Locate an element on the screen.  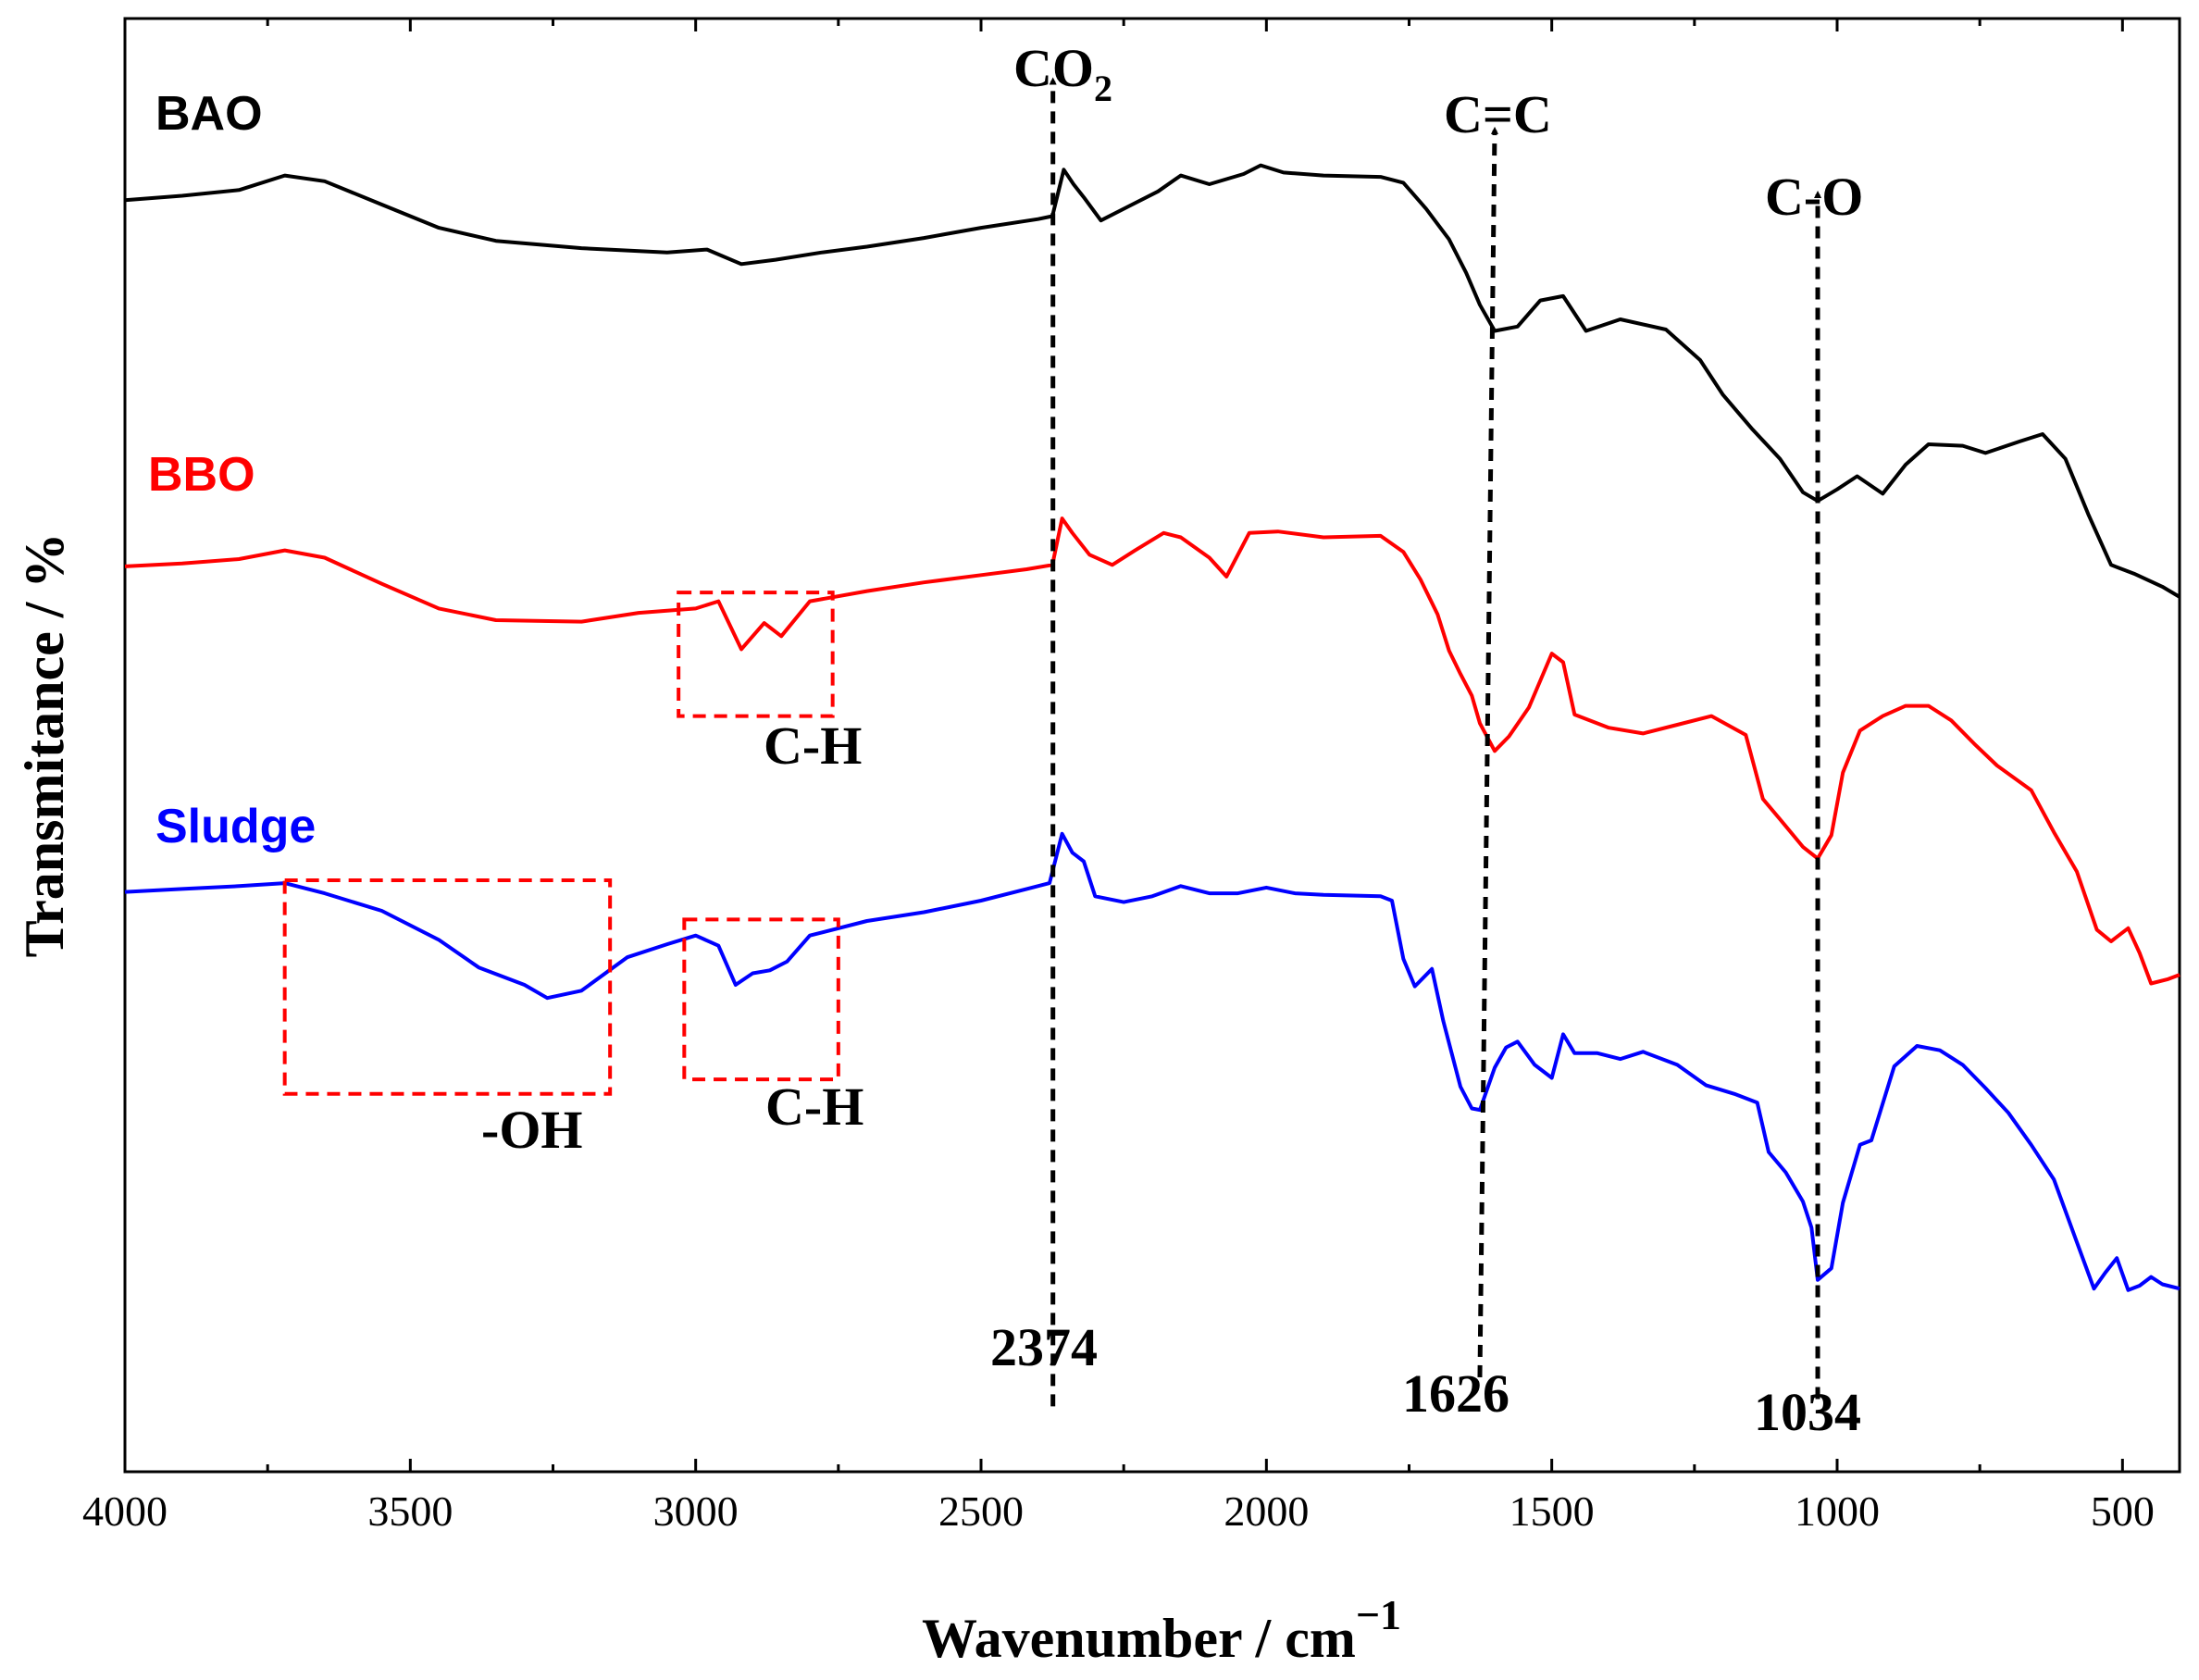
ch-box-sludge is located at coordinates (761, 999).